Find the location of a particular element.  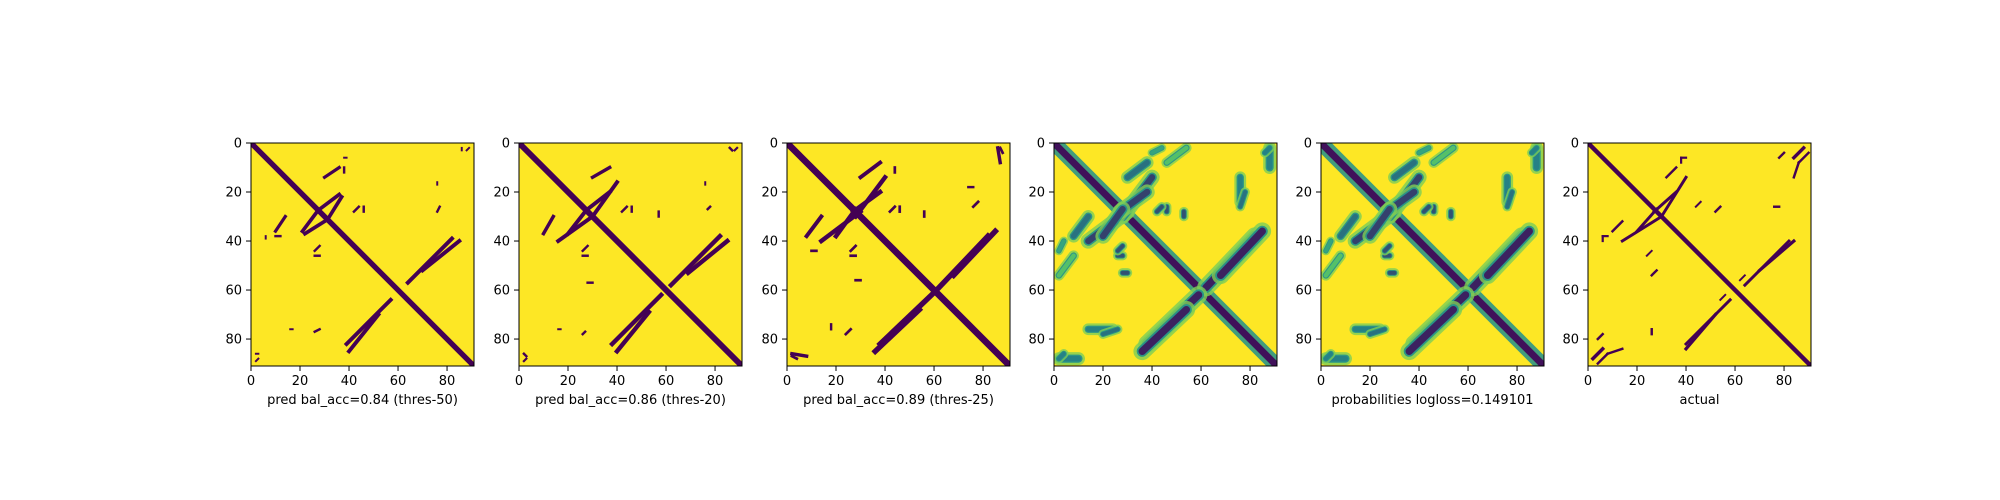

heatmap-panel-4: 0 20 40 60 80 0 20 40 60 80 is located at coordinates (1153, 263).